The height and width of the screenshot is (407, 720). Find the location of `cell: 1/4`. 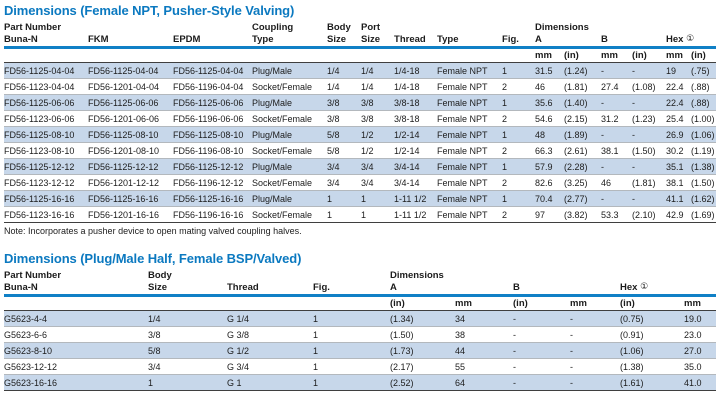

cell: 1/4 is located at coordinates (344, 70).